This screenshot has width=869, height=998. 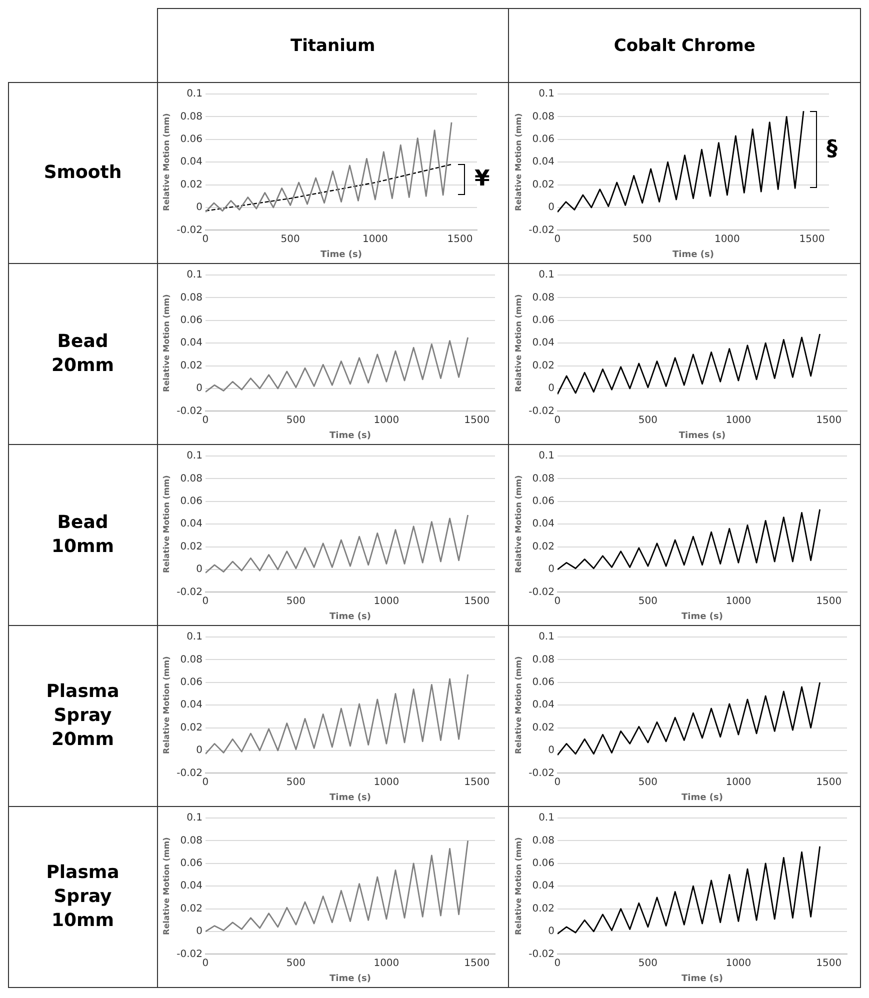 I want to click on text: Smooth, so click(x=82, y=172).